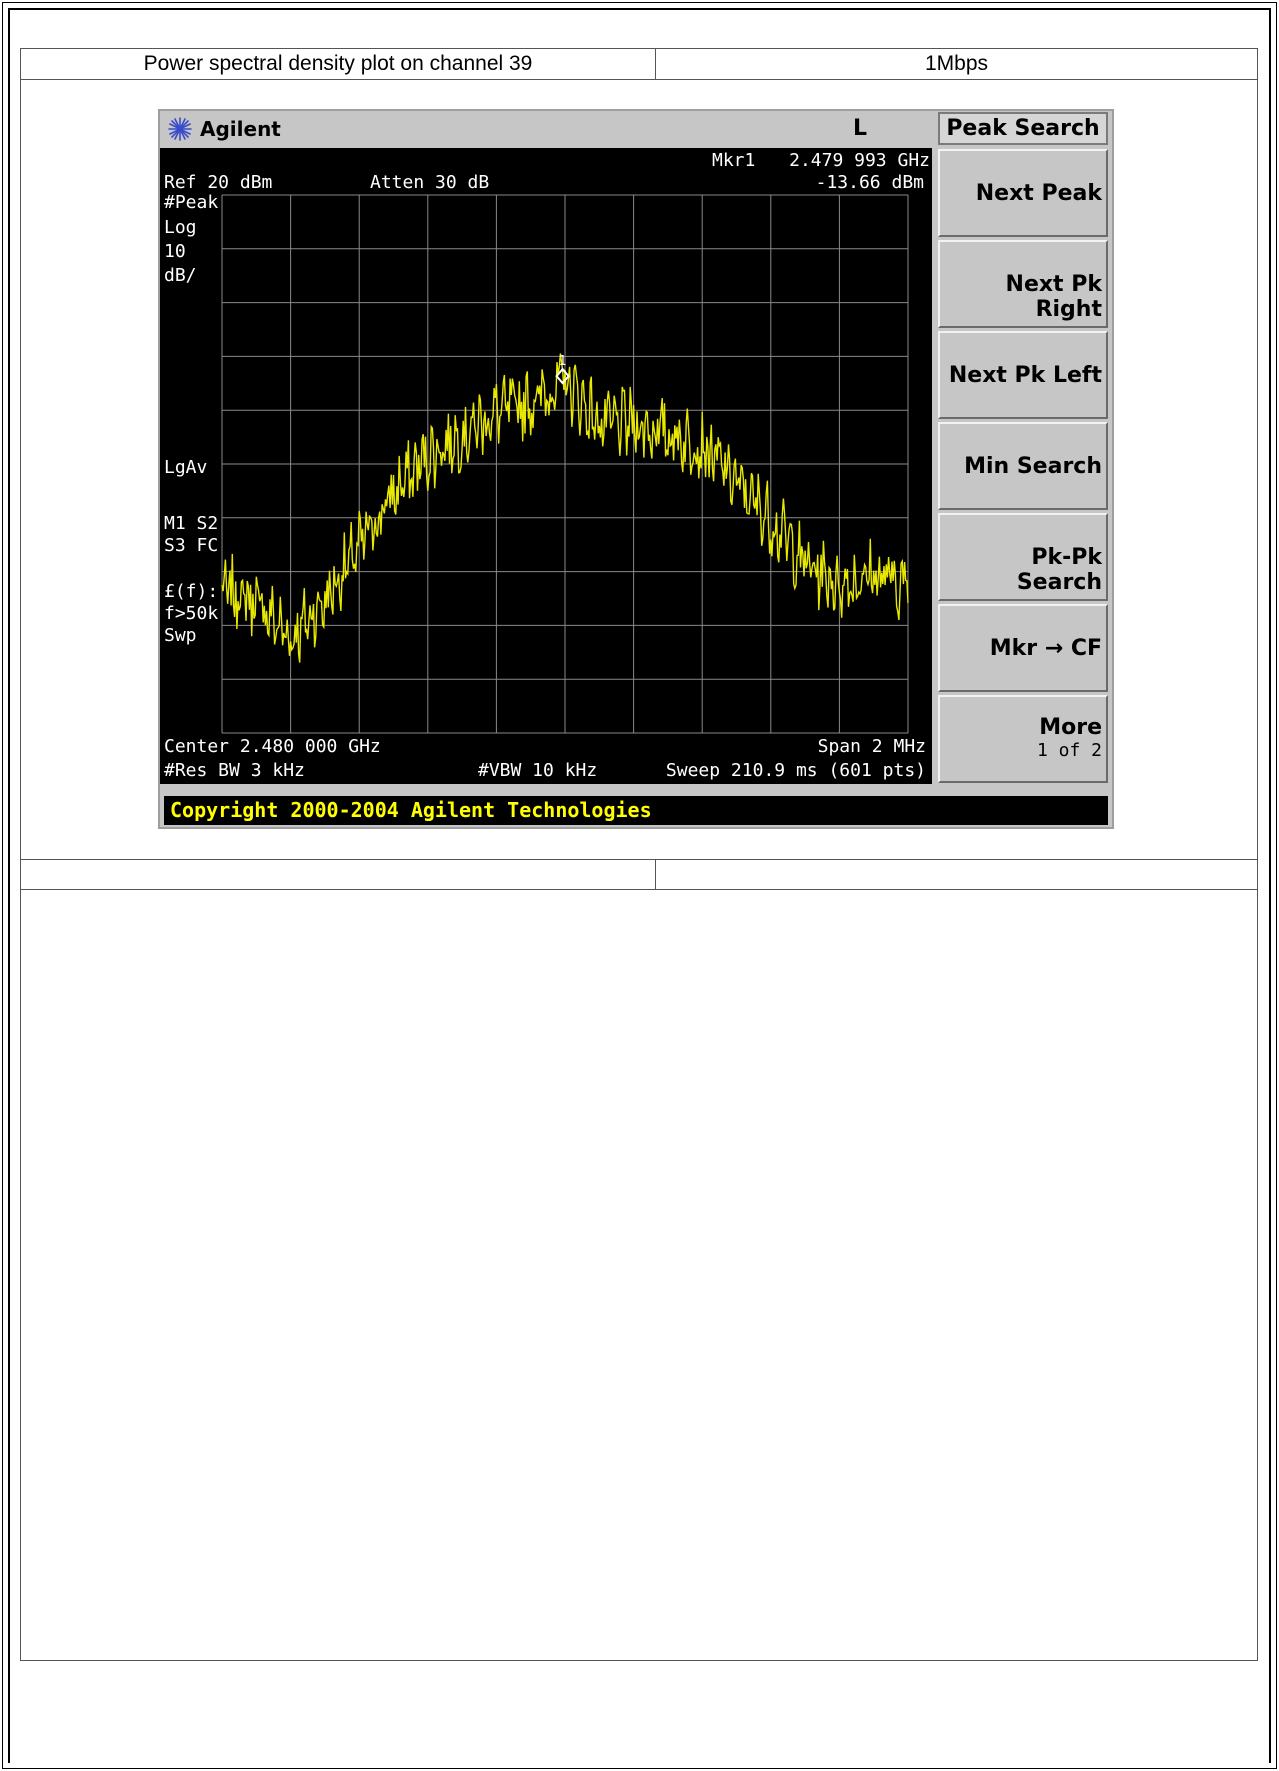  Describe the element at coordinates (180, 227) in the screenshot. I see `scale-type-annotation: Log` at that location.